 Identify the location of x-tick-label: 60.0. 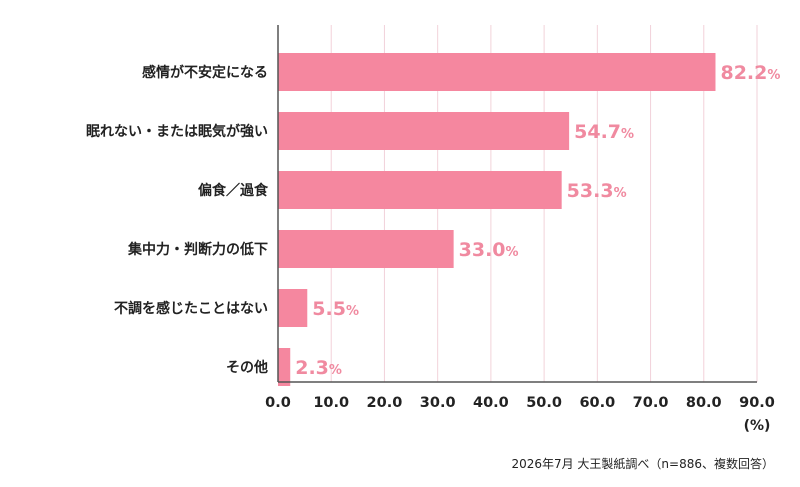
(597, 403).